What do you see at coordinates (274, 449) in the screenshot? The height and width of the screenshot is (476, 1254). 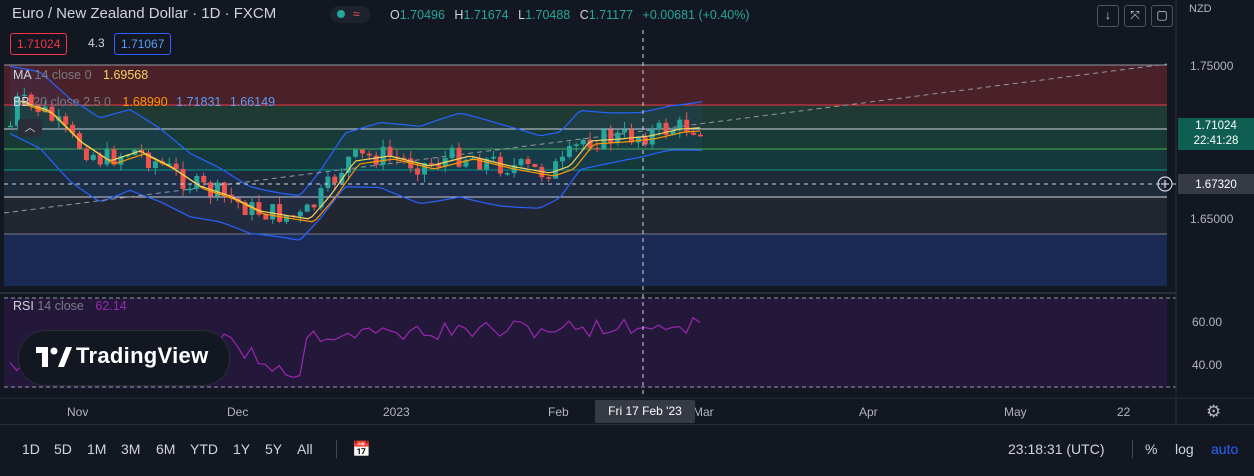 I see `timeframe-5y: 5Y` at bounding box center [274, 449].